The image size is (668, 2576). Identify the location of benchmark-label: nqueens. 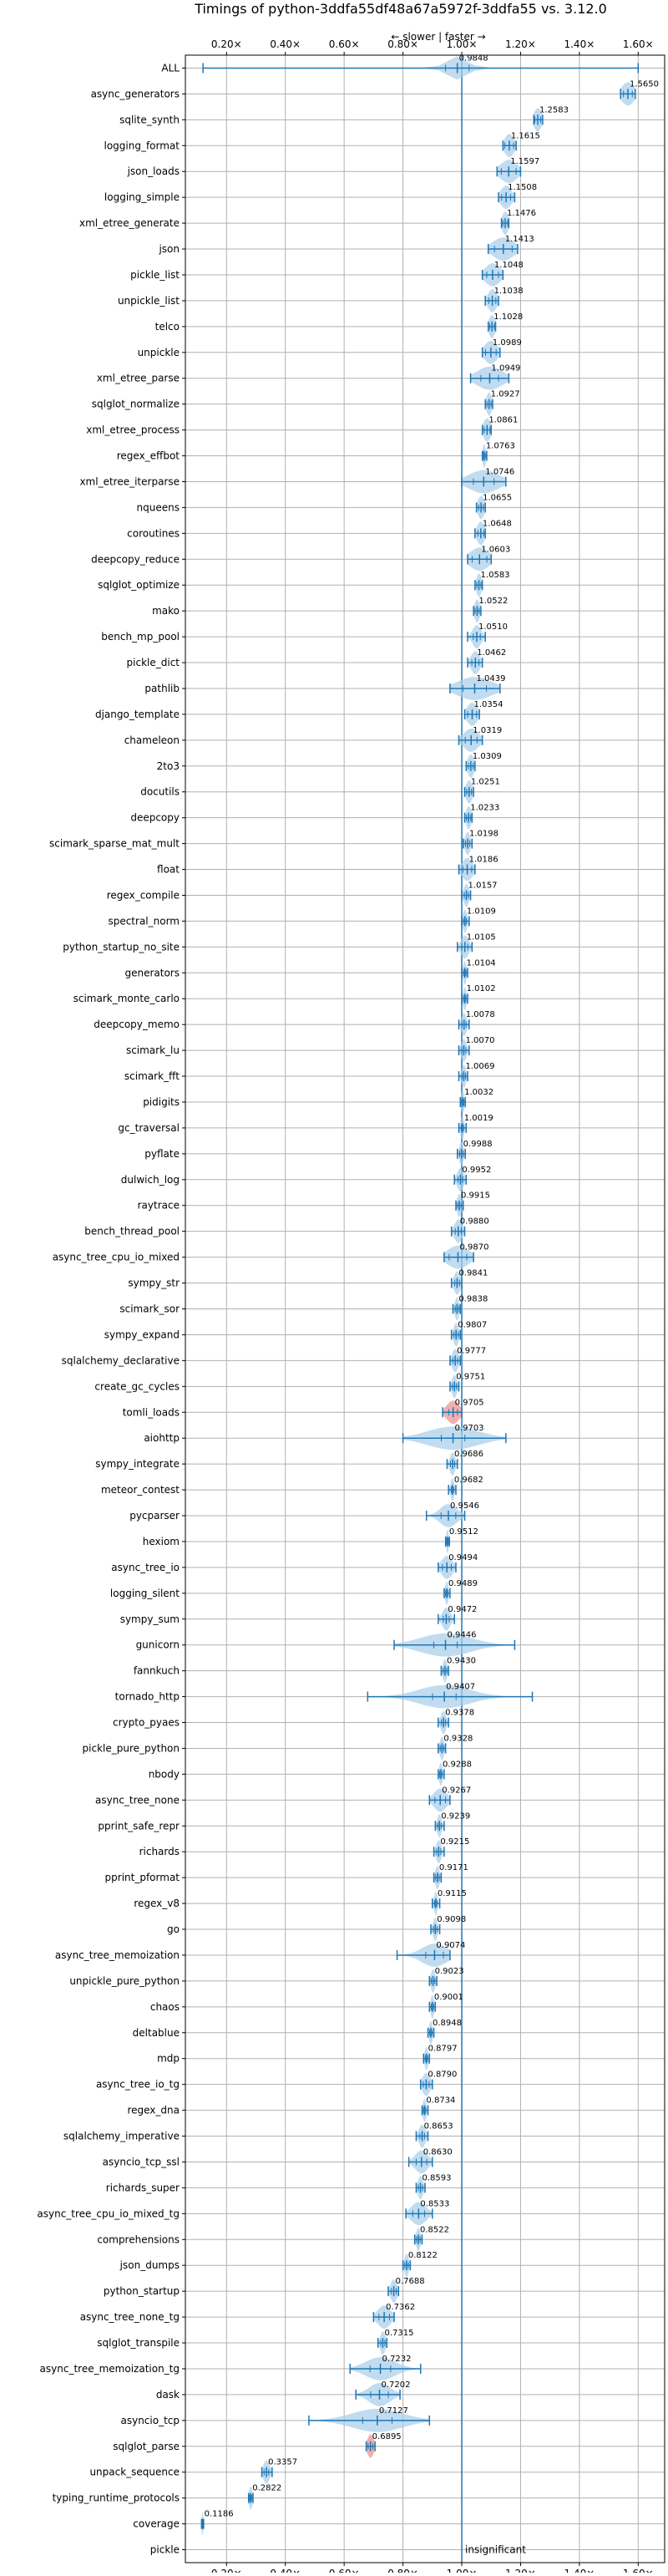
(158, 507).